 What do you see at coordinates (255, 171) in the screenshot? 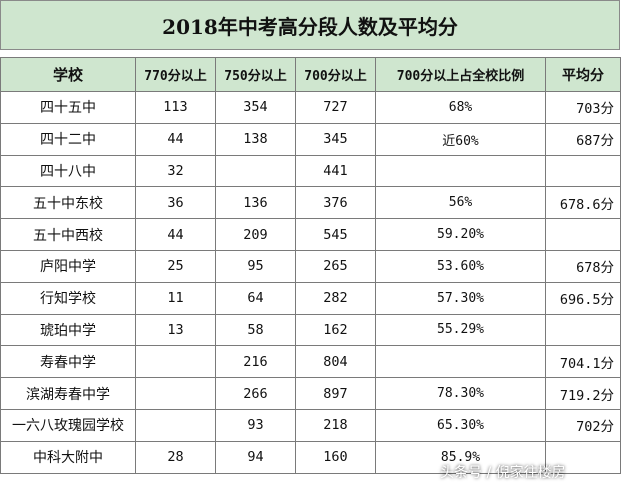
I see `count-750-cell` at bounding box center [255, 171].